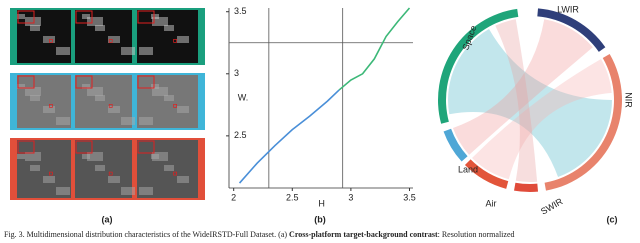  Describe the element at coordinates (629, 100) in the screenshot. I see `group-label: NIR` at that location.